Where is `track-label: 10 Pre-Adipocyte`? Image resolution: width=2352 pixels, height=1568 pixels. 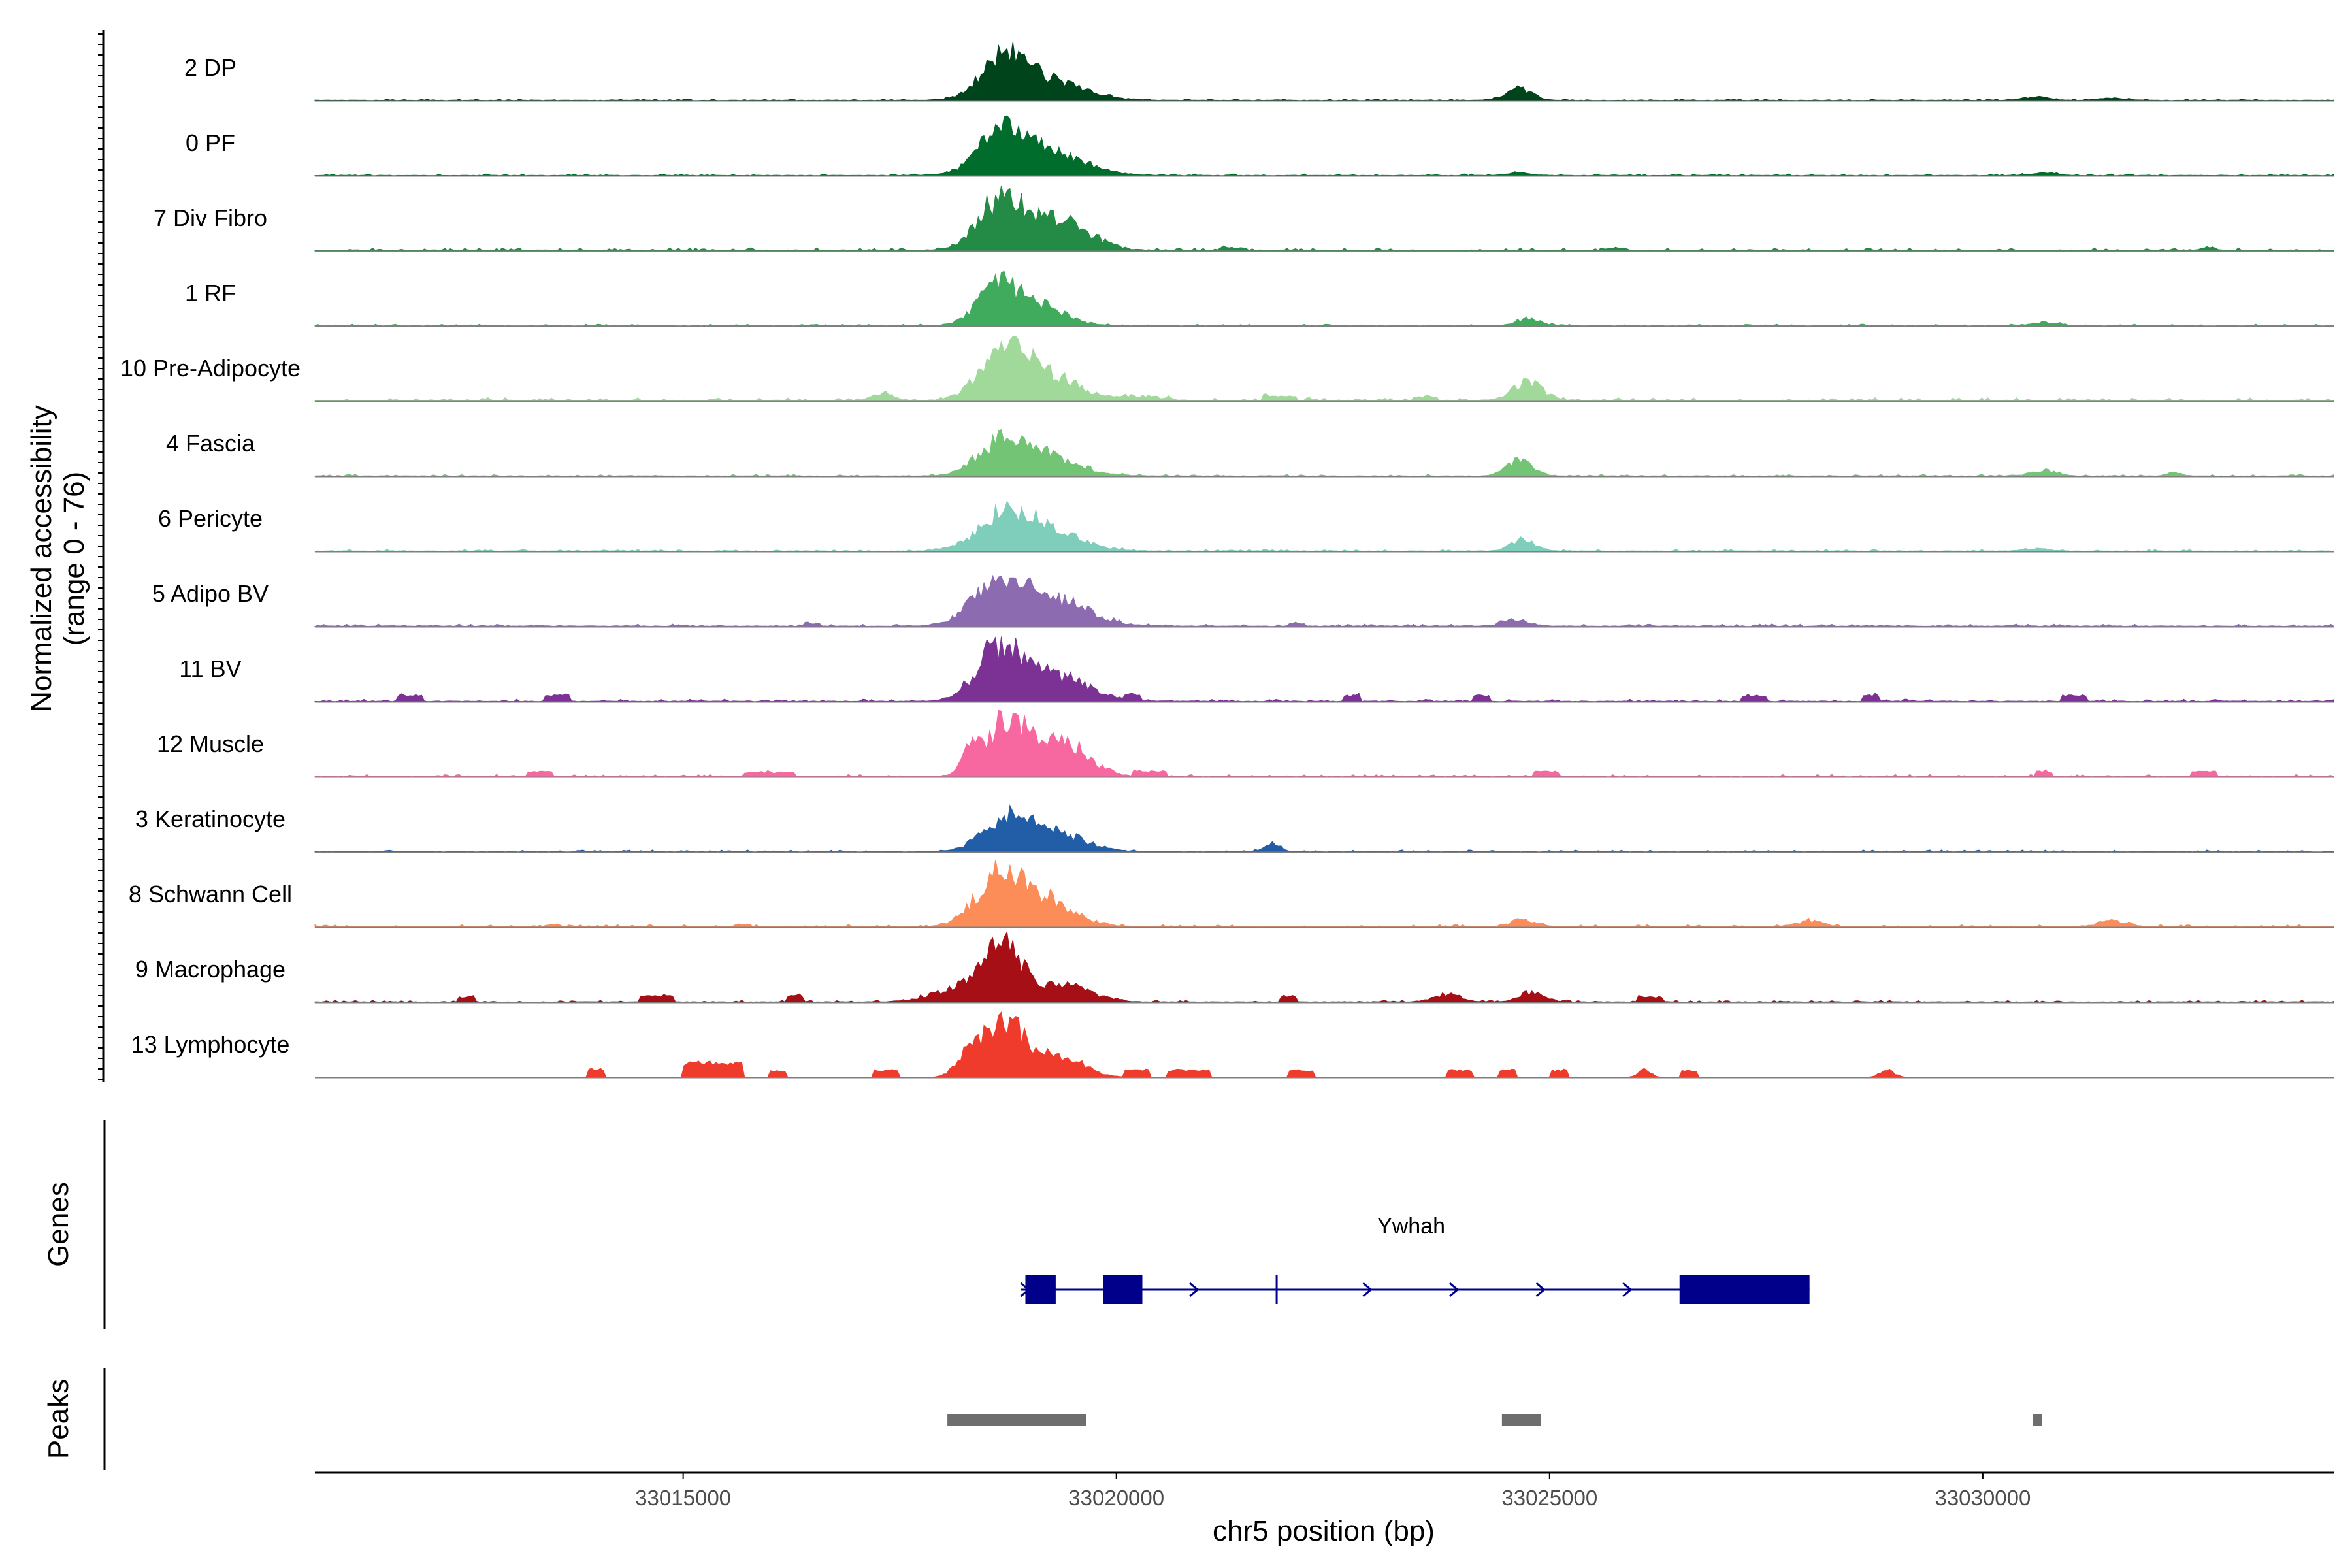 track-label: 10 Pre-Adipocyte is located at coordinates (210, 368).